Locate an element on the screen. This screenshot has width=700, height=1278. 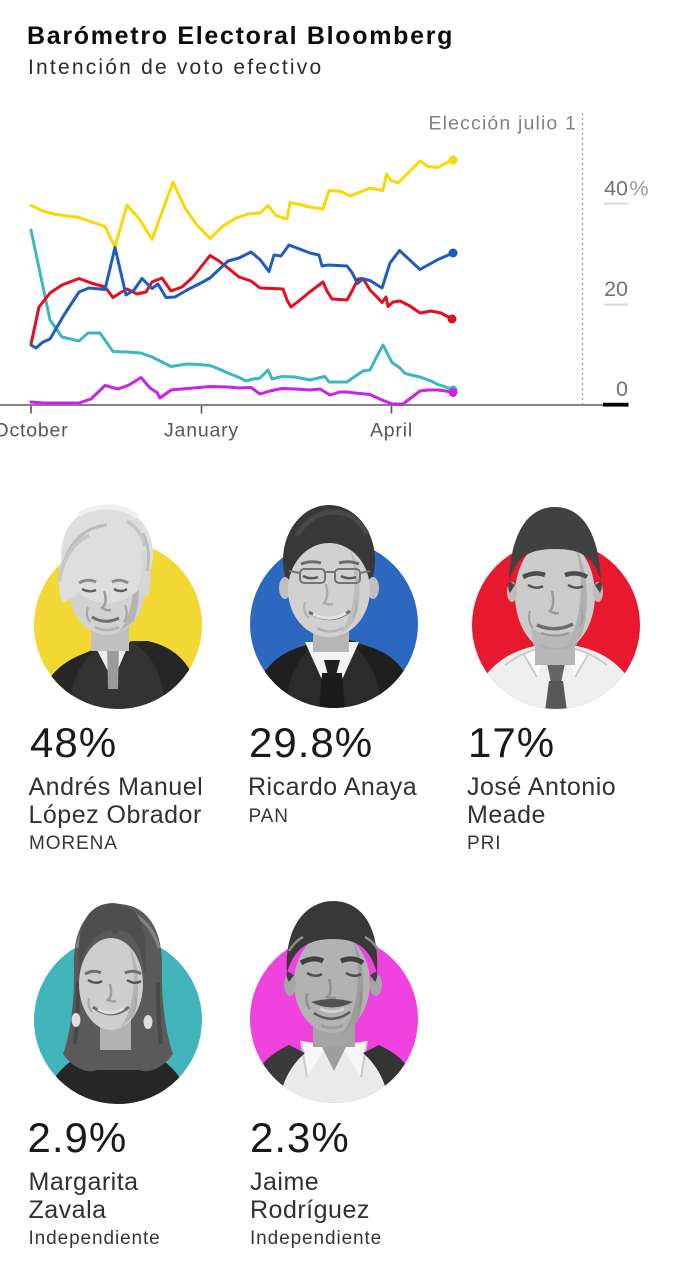
svg-text: January is located at coordinates (201, 431).